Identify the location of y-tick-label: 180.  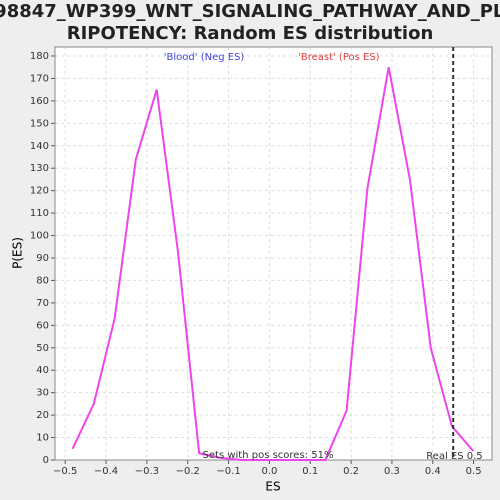
(39, 56).